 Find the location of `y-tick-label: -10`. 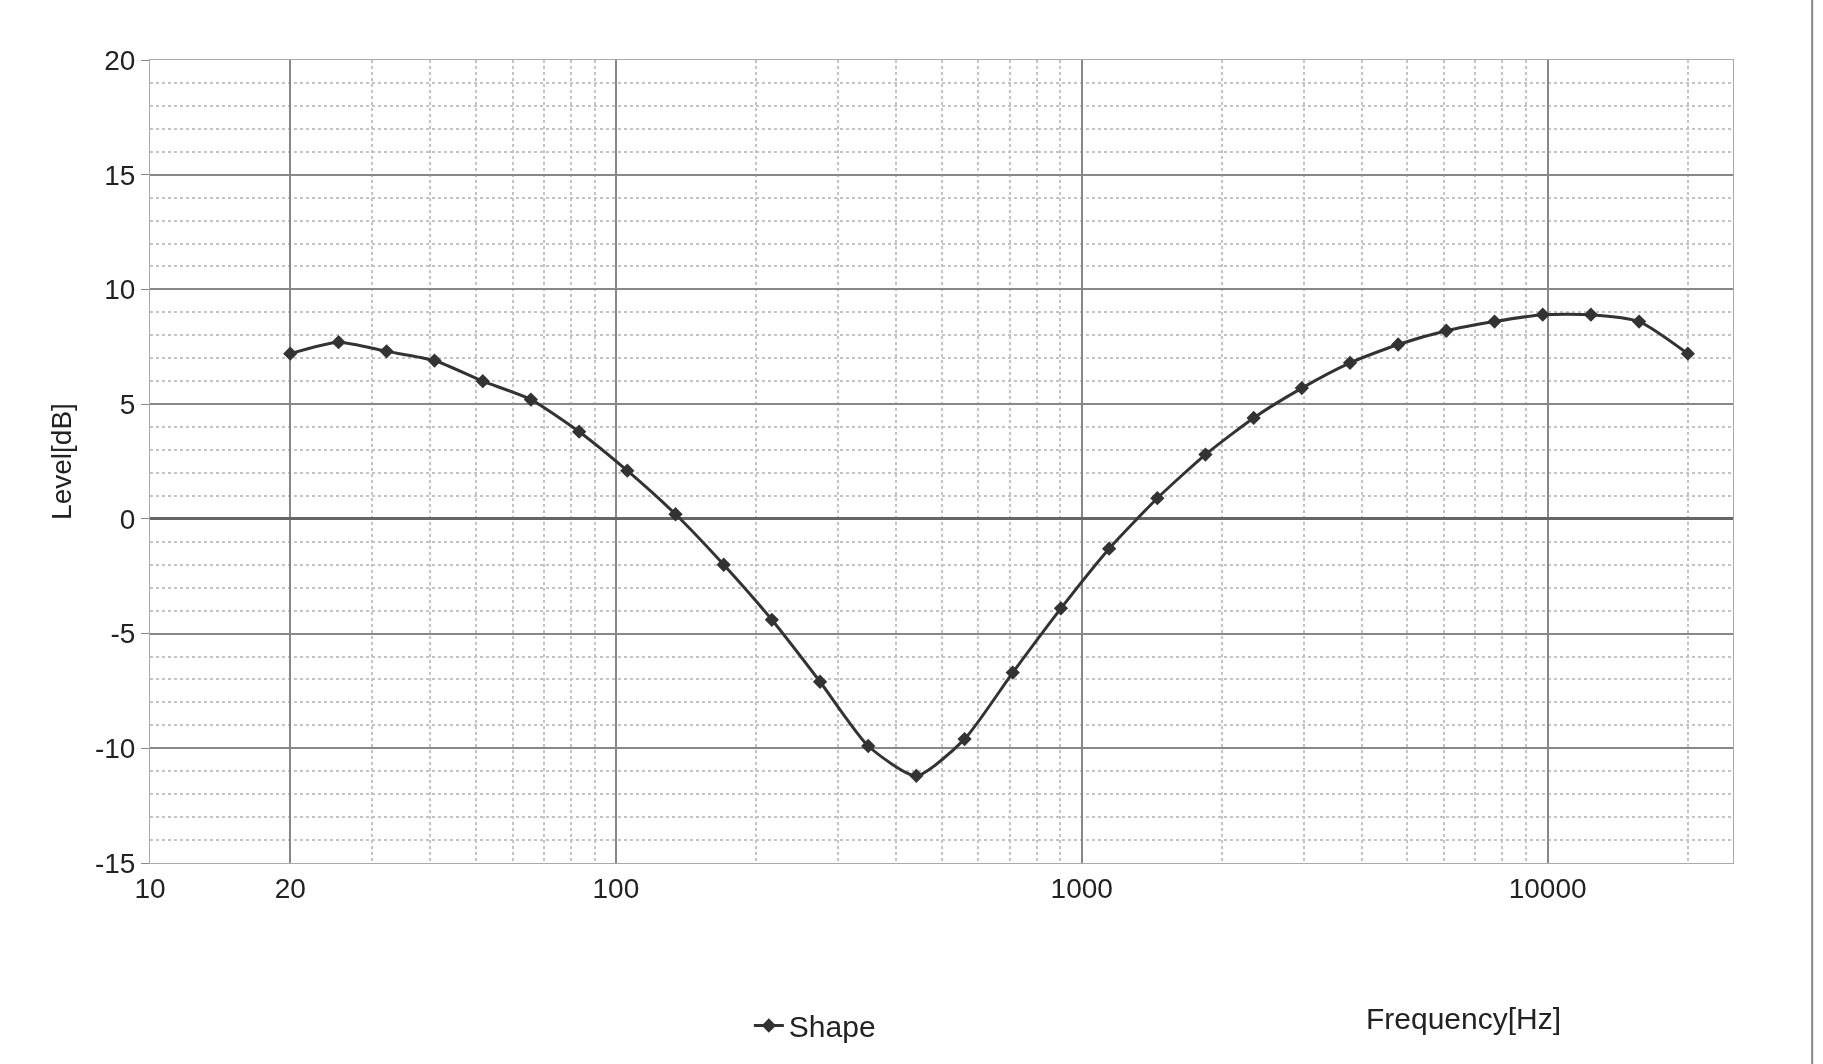

y-tick-label: -10 is located at coordinates (115, 749).